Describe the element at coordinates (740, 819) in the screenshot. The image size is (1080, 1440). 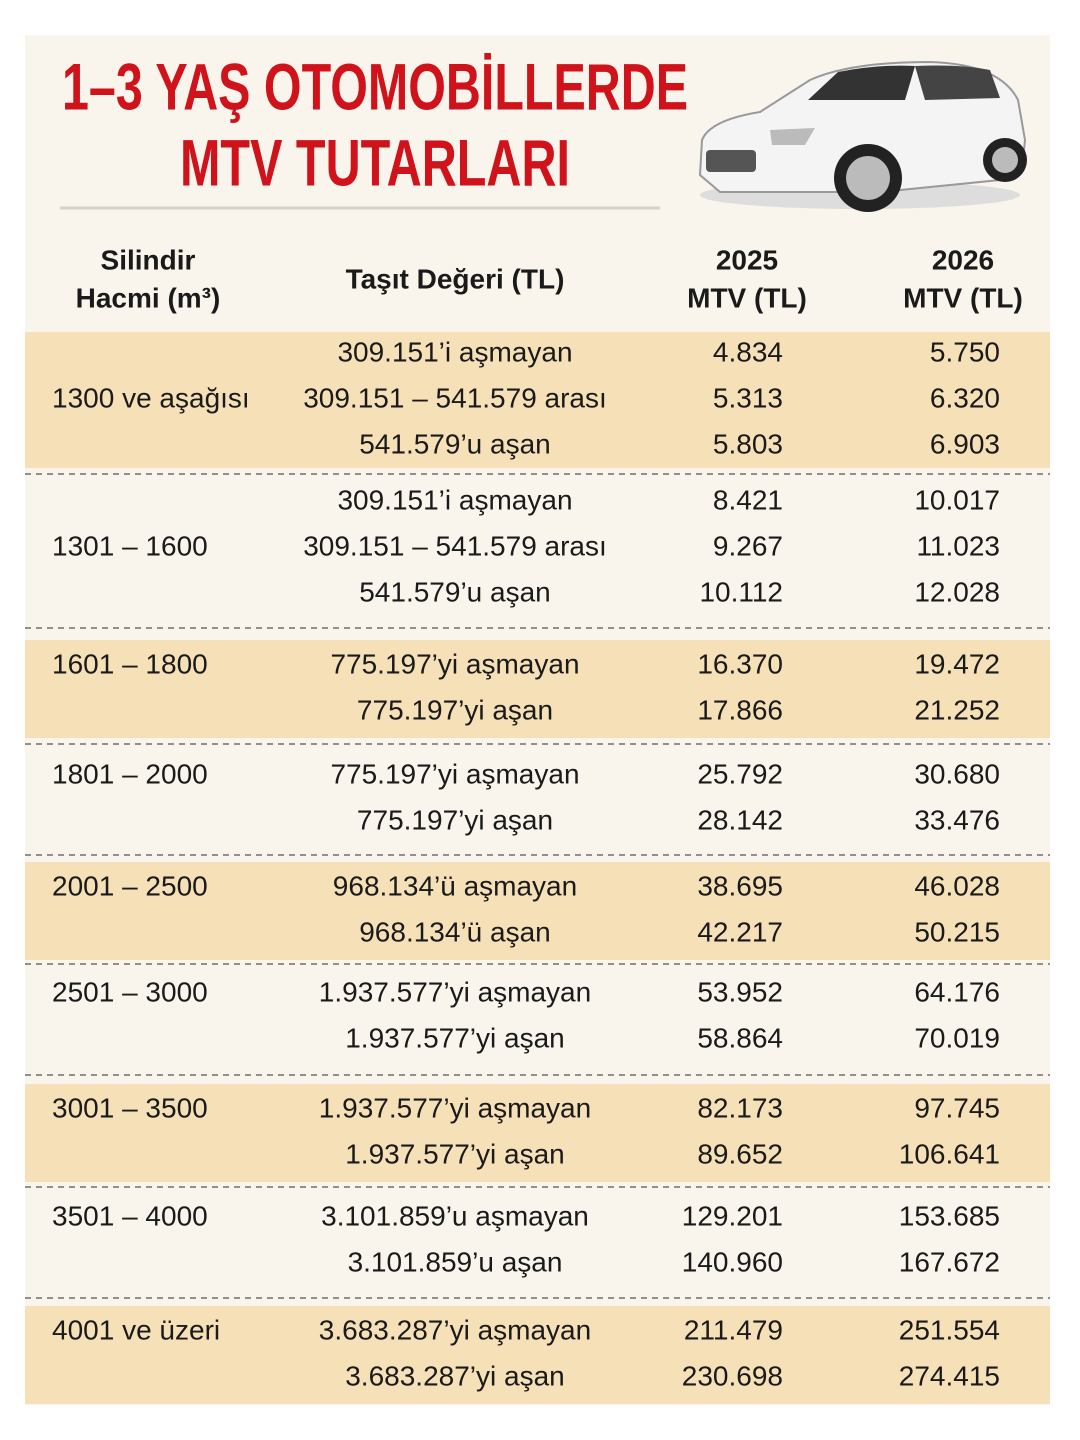
I see `mtv-2025: 28.142` at that location.